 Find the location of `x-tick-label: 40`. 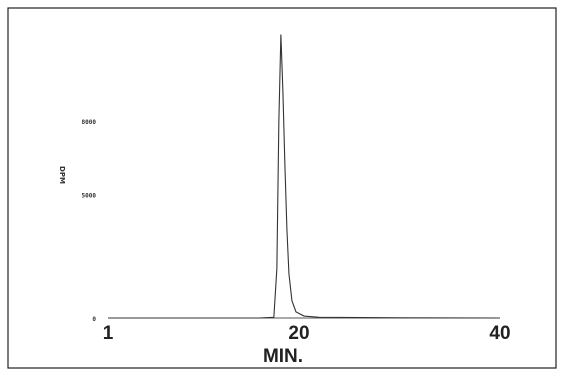

x-tick-label: 40 is located at coordinates (499, 333).